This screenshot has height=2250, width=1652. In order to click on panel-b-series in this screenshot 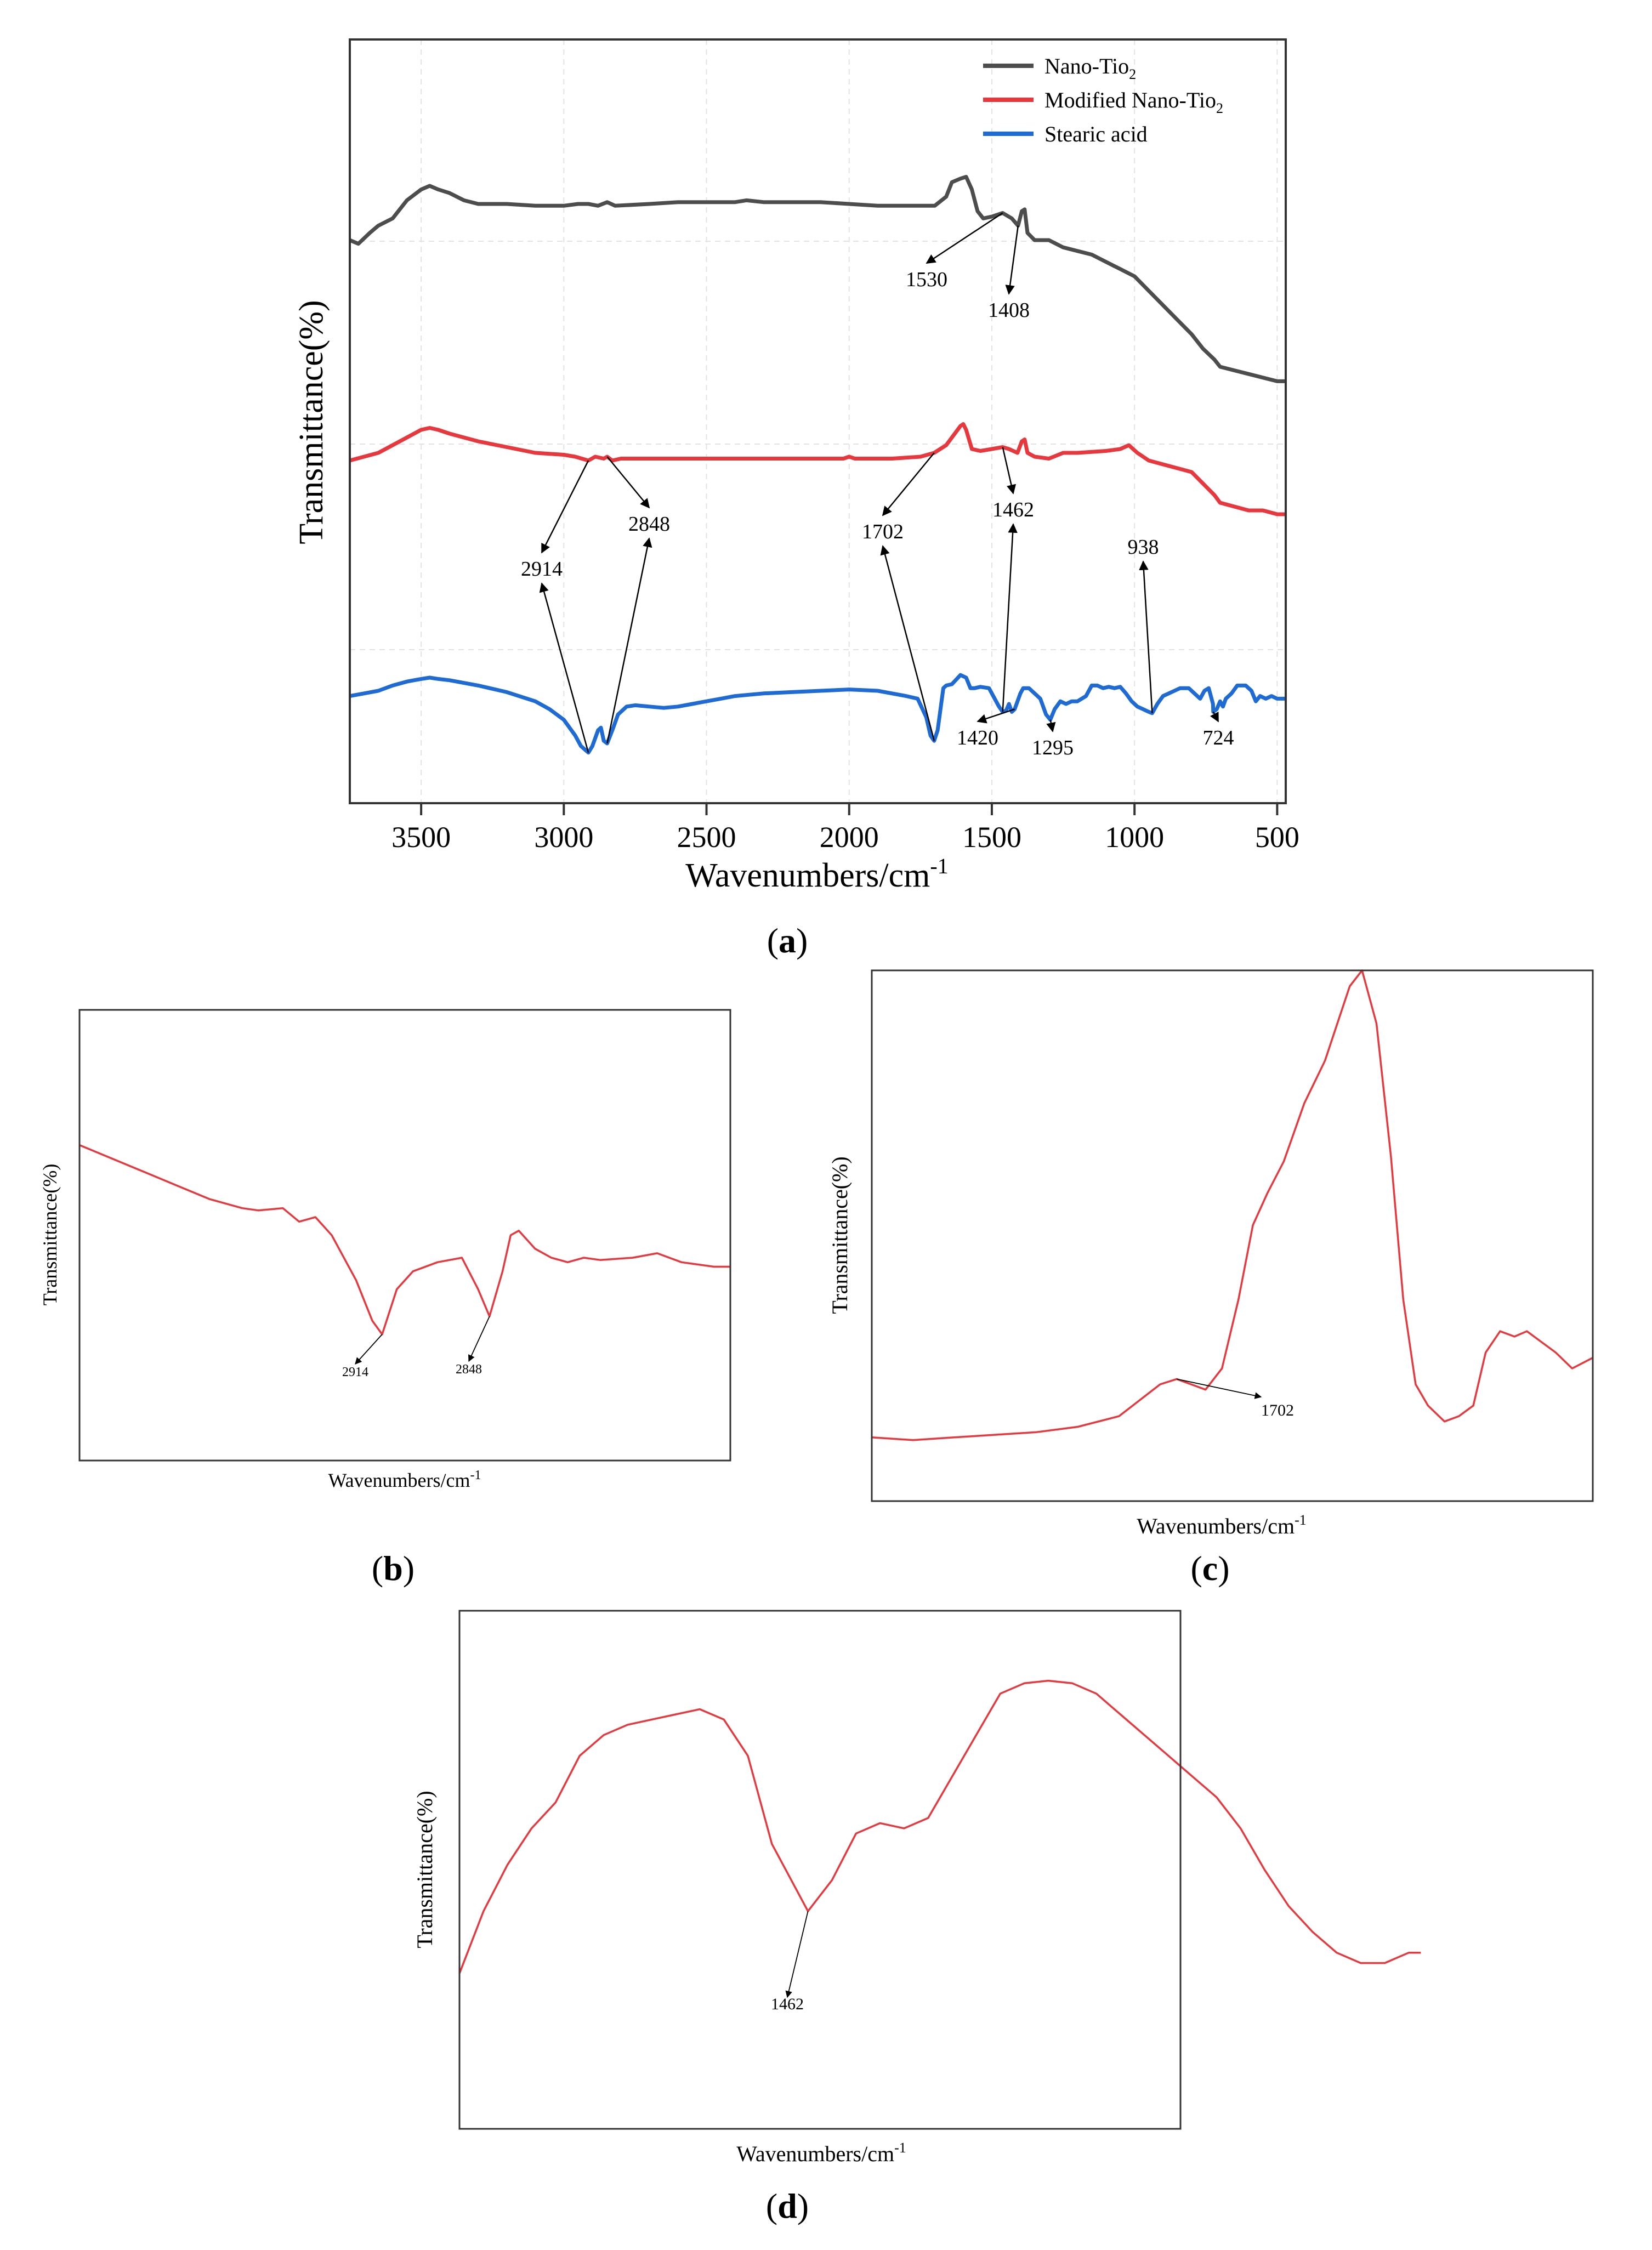, I will do `click(404, 1240)`.